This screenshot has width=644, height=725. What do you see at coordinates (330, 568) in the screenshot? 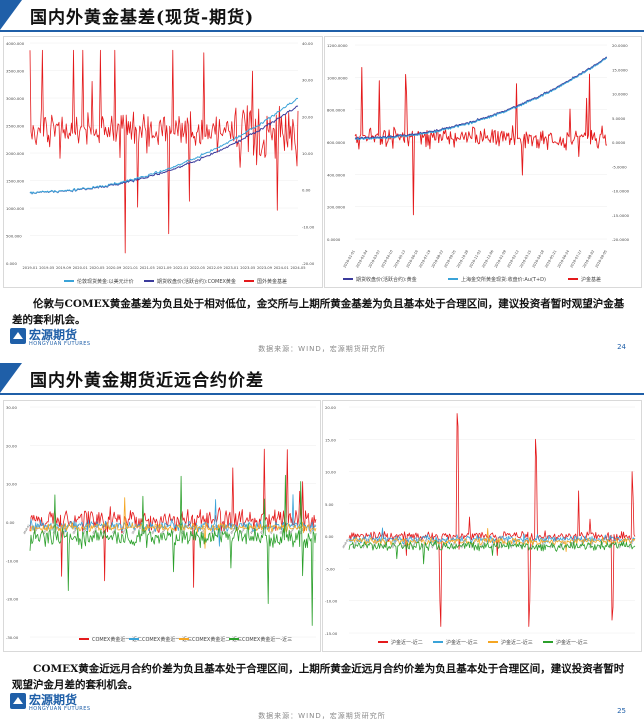
I see `y-tick: -5.00` at bounding box center [330, 568].